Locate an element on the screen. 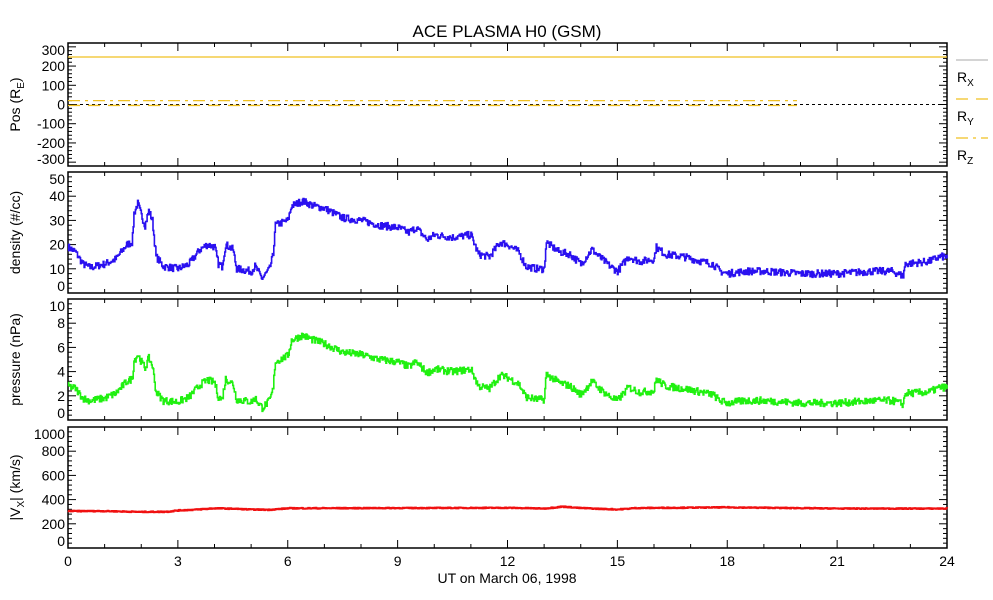 The image size is (993, 600). x-tick-label: 6 is located at coordinates (288, 561).